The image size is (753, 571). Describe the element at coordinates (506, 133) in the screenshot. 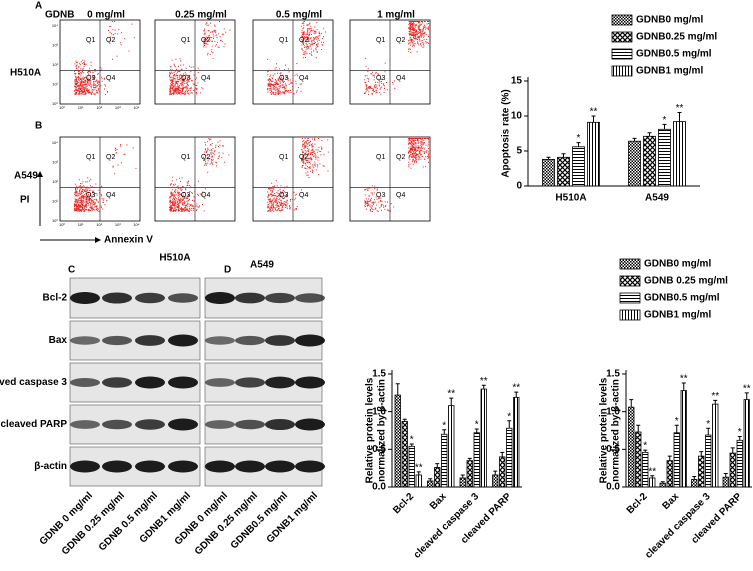

I see `y-axis-label: Apoptosis rate (%)` at that location.